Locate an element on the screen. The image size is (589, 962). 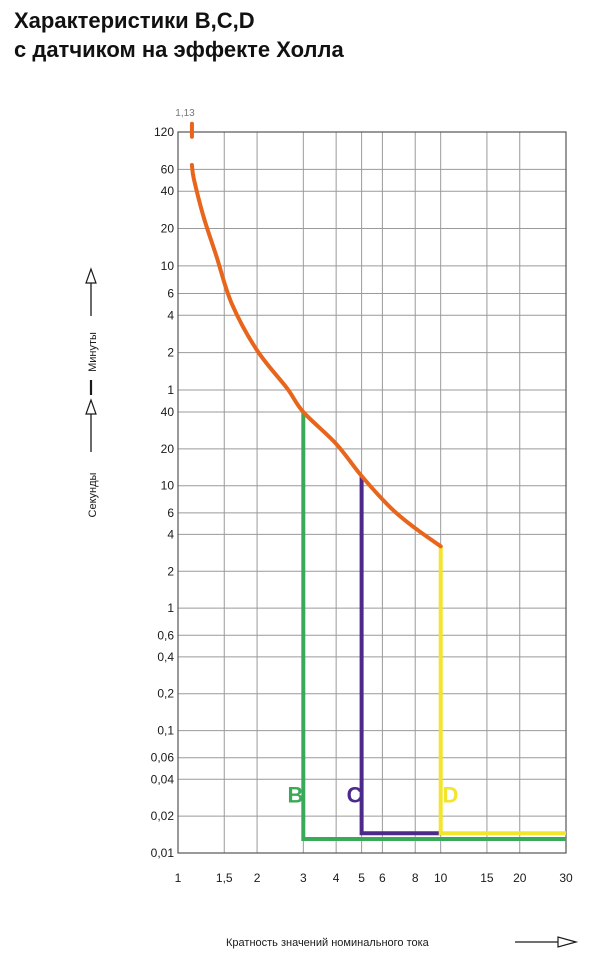
curve-label-C: C is located at coordinates (355, 795).